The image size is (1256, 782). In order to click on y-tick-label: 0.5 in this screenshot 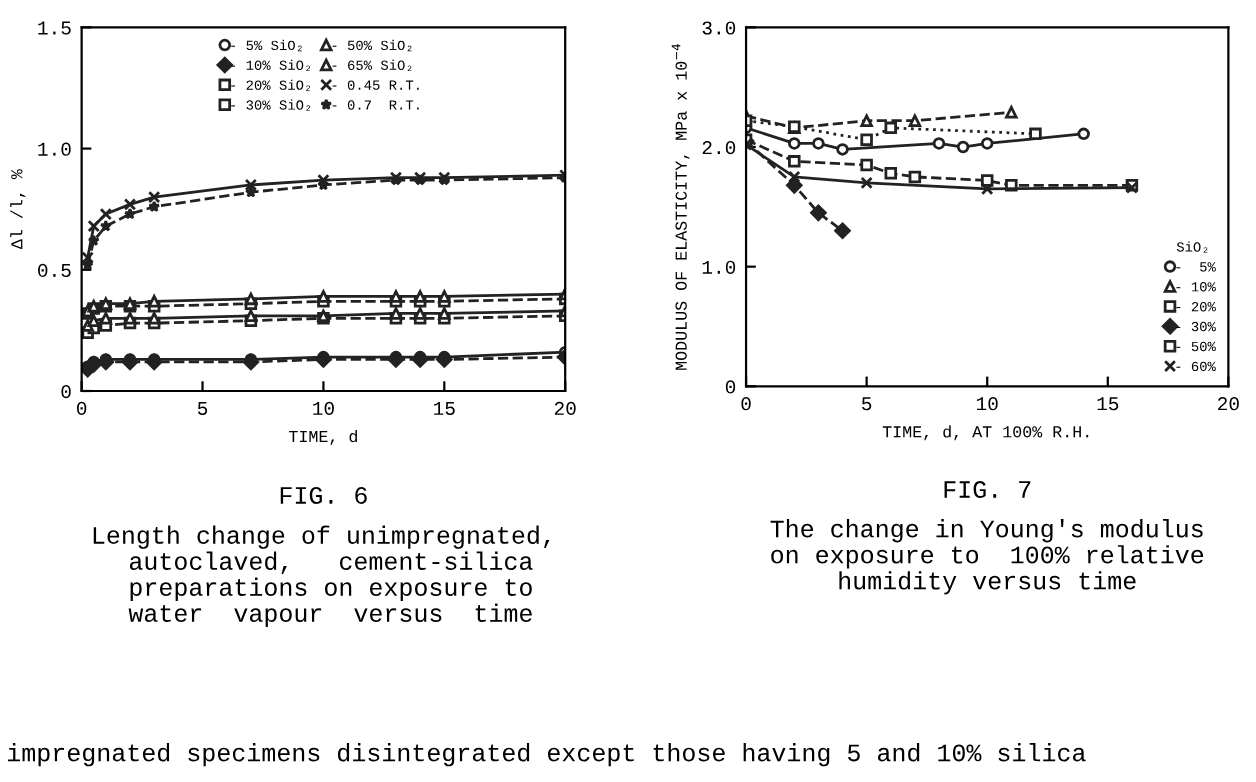, I will do `click(54, 270)`.